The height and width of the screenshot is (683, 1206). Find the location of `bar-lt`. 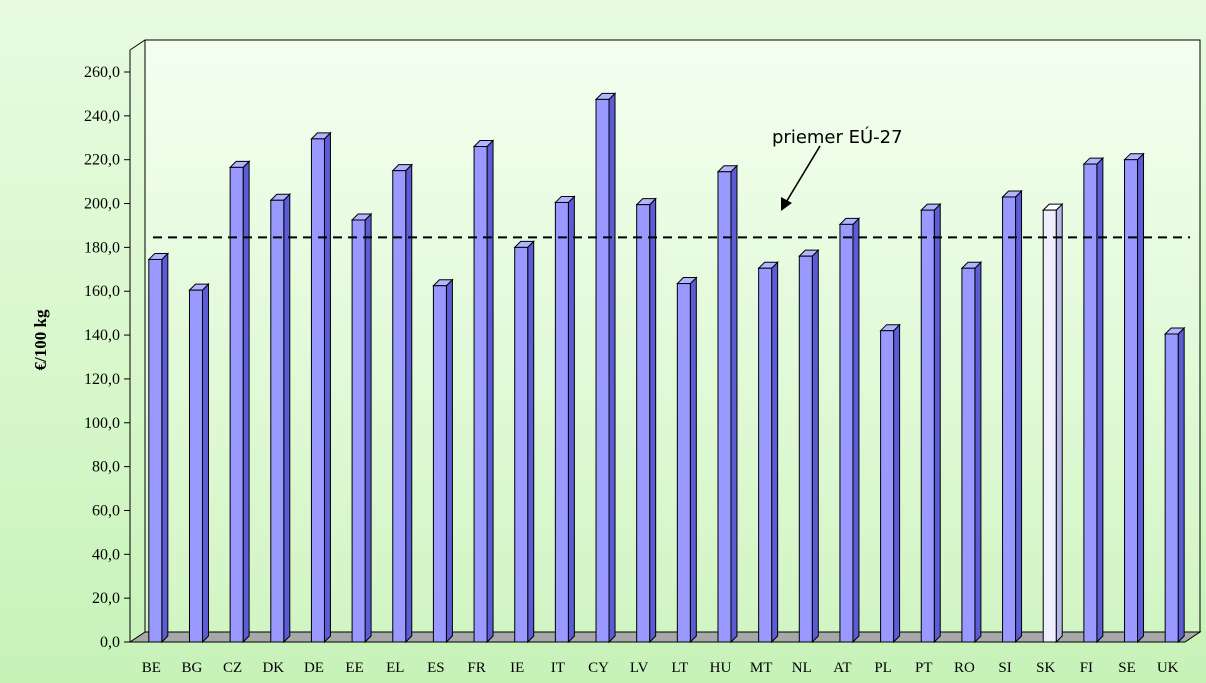

bar-lt is located at coordinates (687, 460).